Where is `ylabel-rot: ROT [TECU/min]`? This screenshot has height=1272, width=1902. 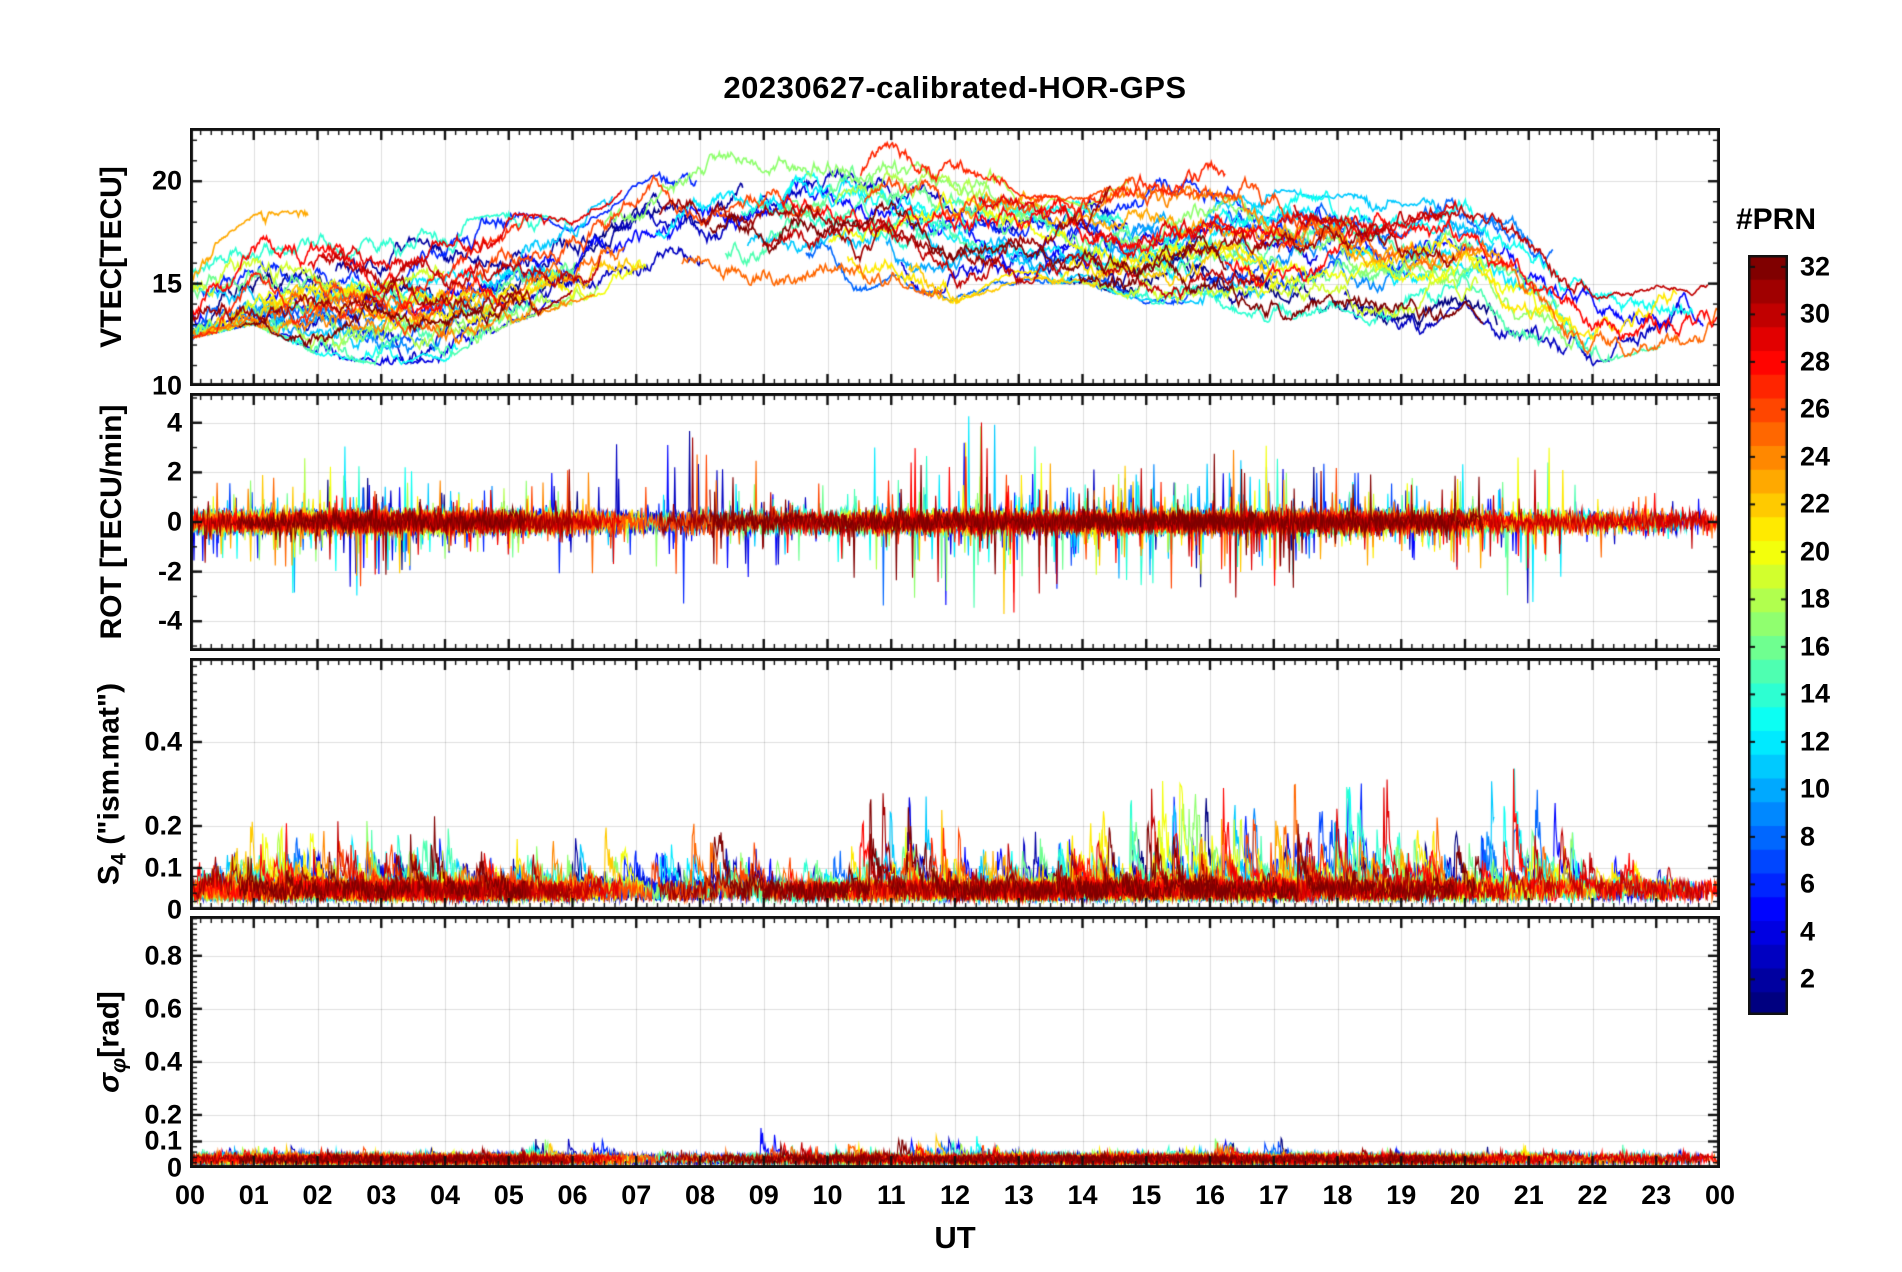
ylabel-rot: ROT [TECU/min] is located at coordinates (112, 522).